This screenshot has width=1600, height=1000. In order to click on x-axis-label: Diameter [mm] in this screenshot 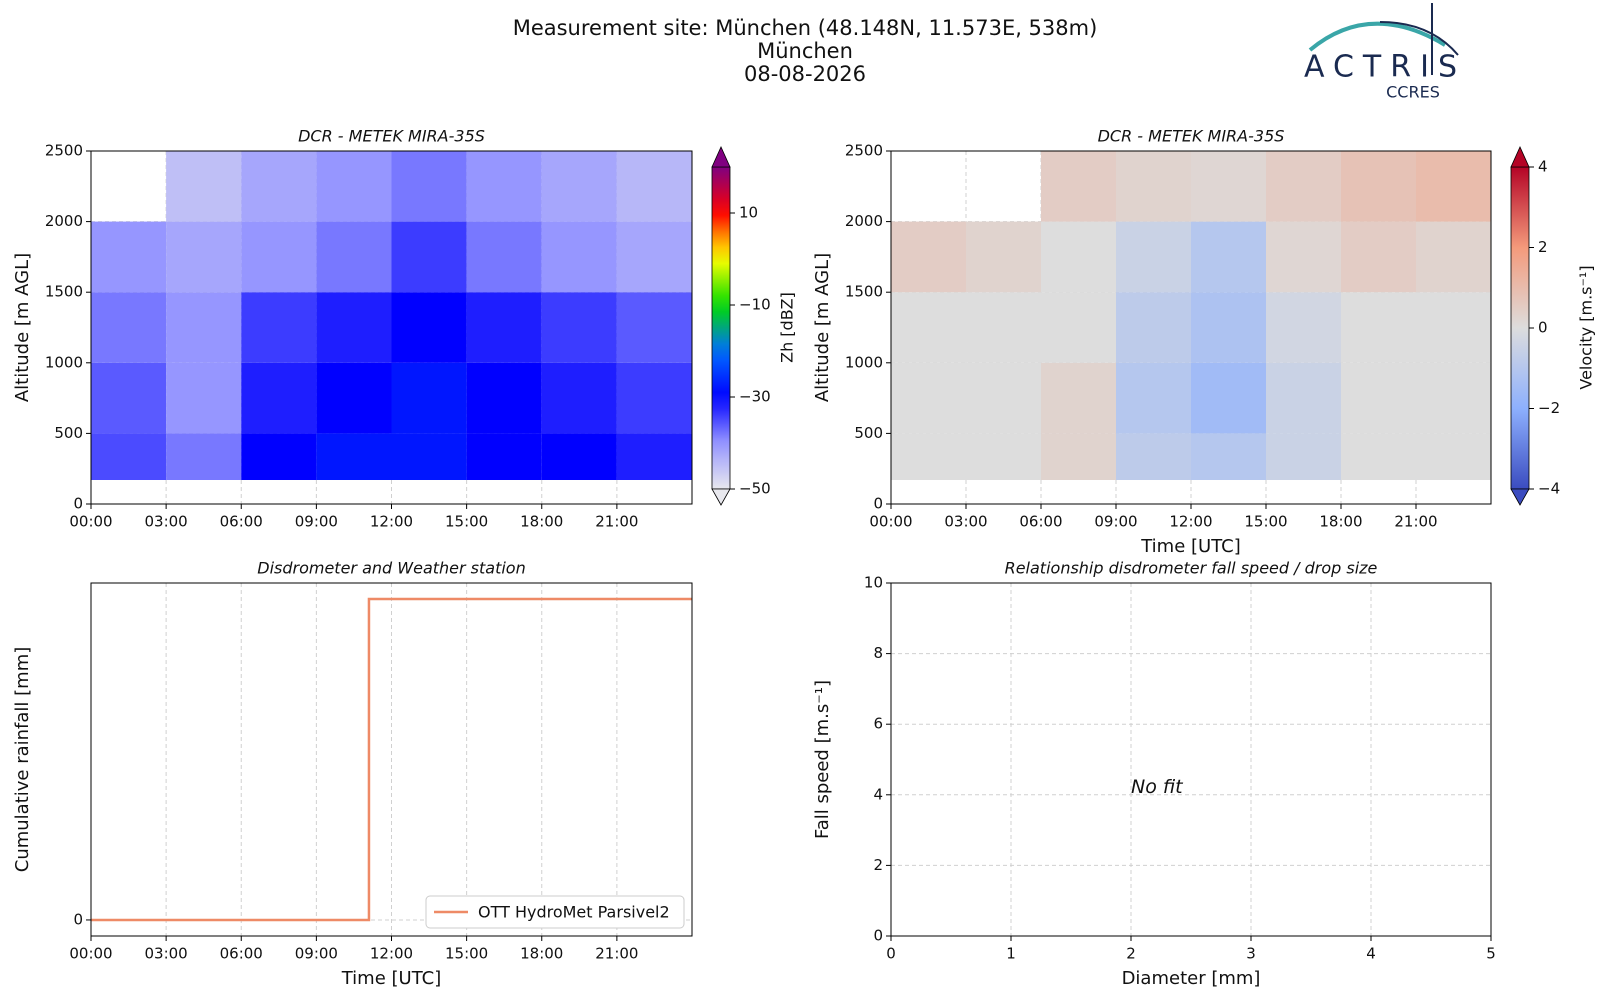, I will do `click(1191, 978)`.